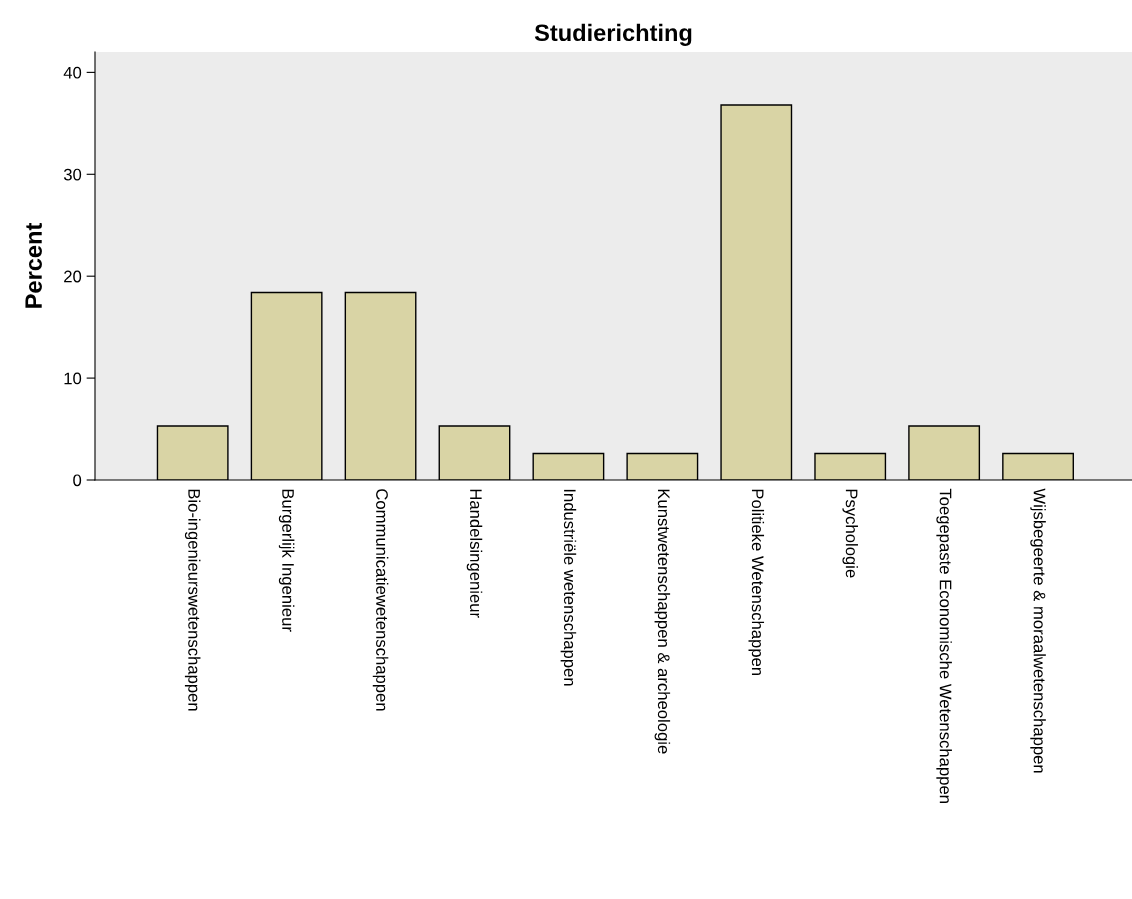 The image size is (1132, 899). What do you see at coordinates (613, 34) in the screenshot?
I see `chart-title: Studierichting` at bounding box center [613, 34].